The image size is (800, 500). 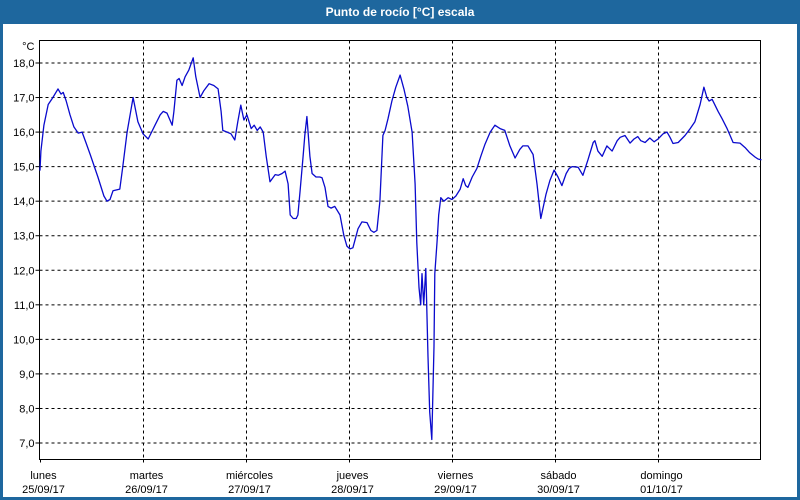 I want to click on day-date-label: 26/09/17, so click(x=146, y=490).